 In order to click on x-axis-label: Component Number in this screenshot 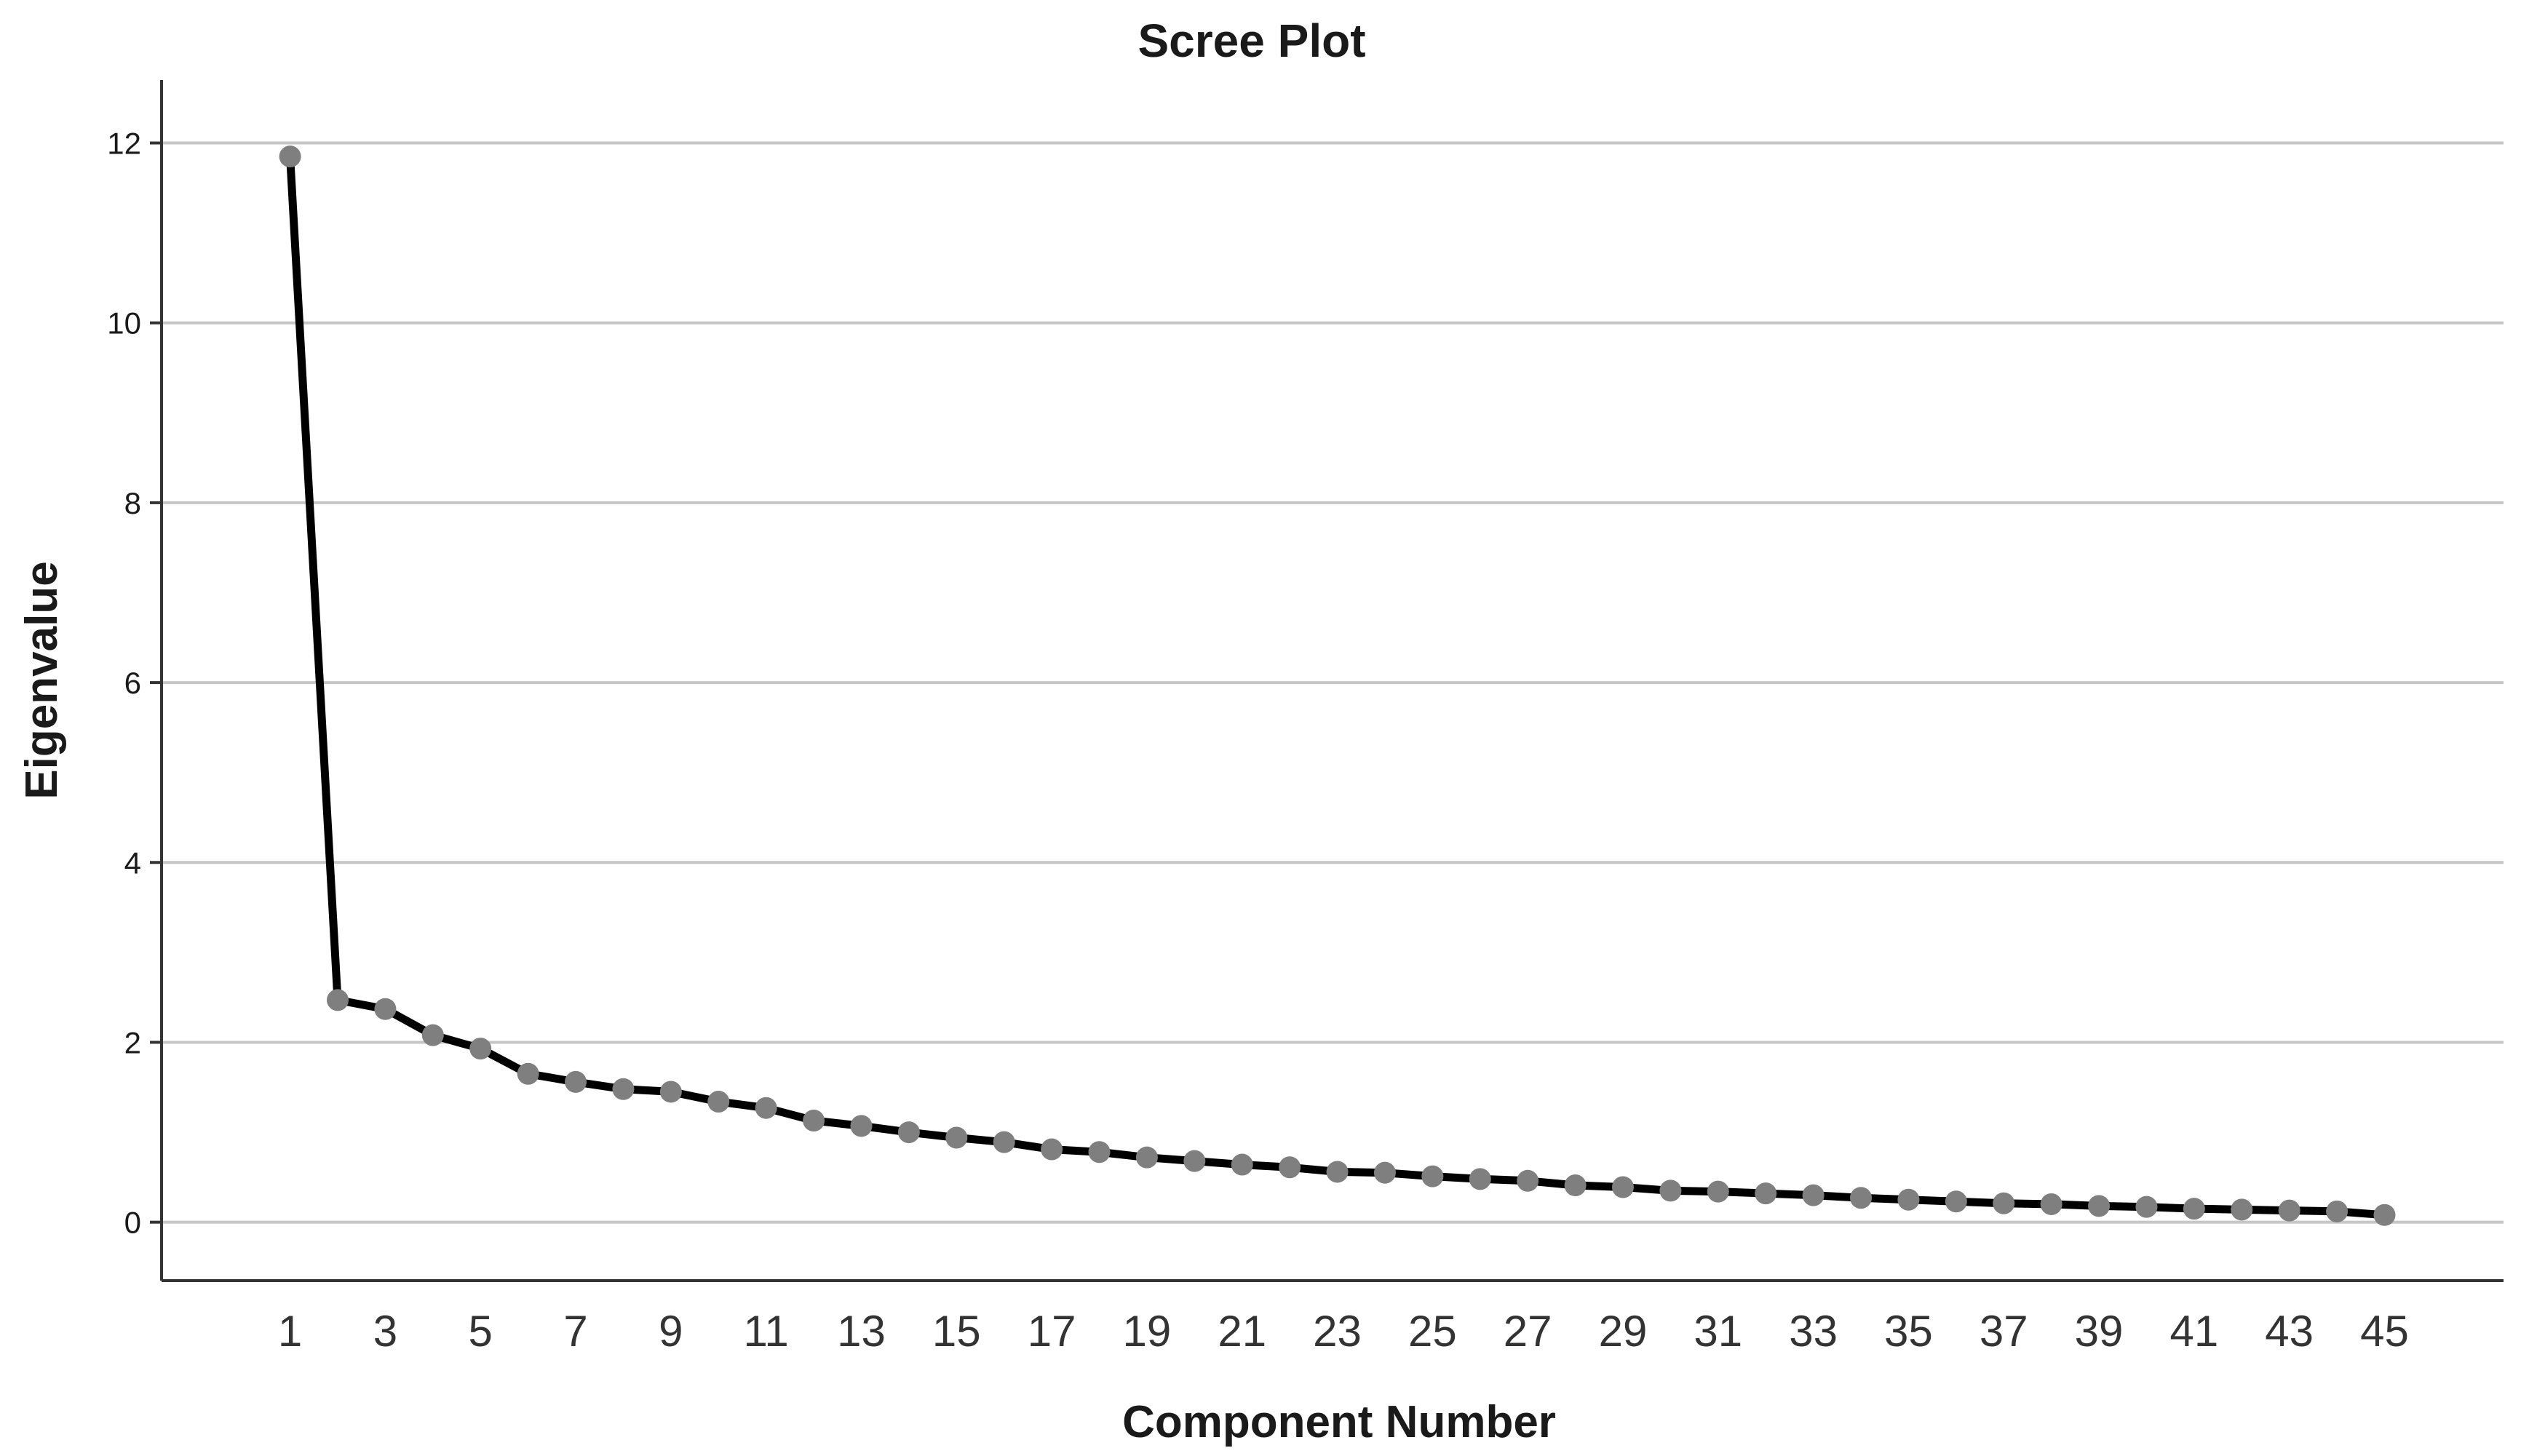, I will do `click(1339, 1422)`.